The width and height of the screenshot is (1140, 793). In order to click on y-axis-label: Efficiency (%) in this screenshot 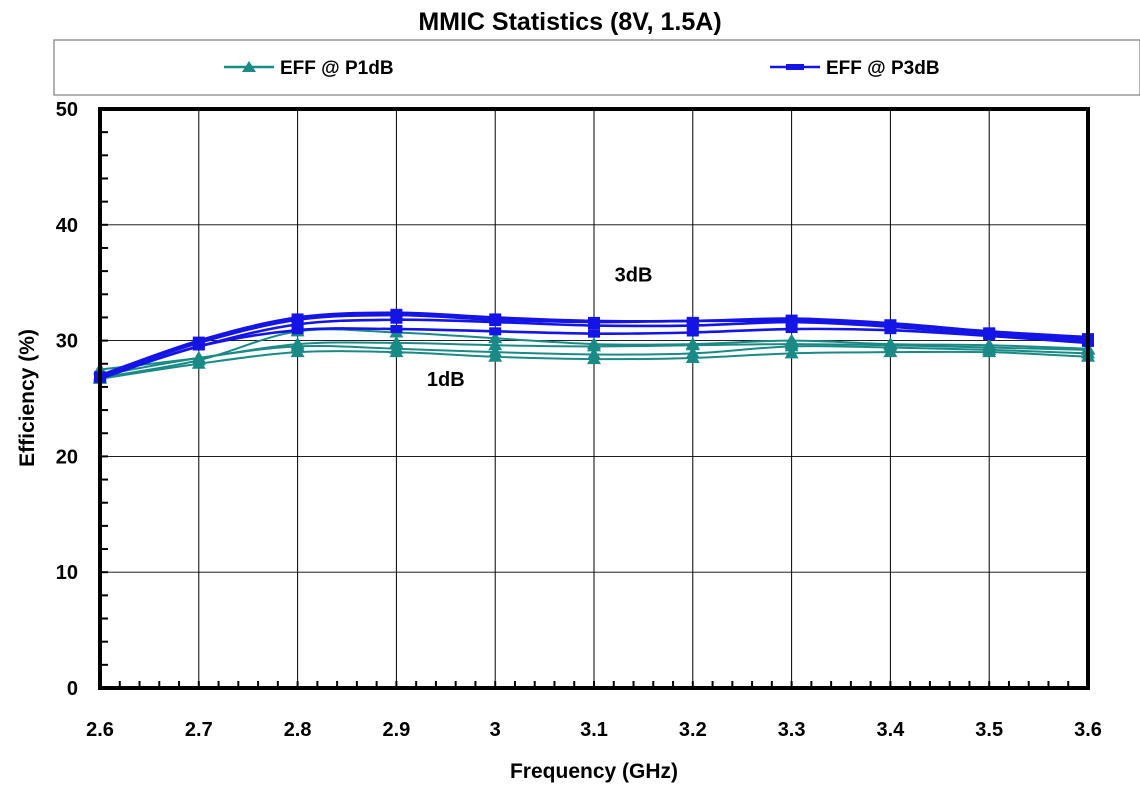, I will do `click(27, 398)`.